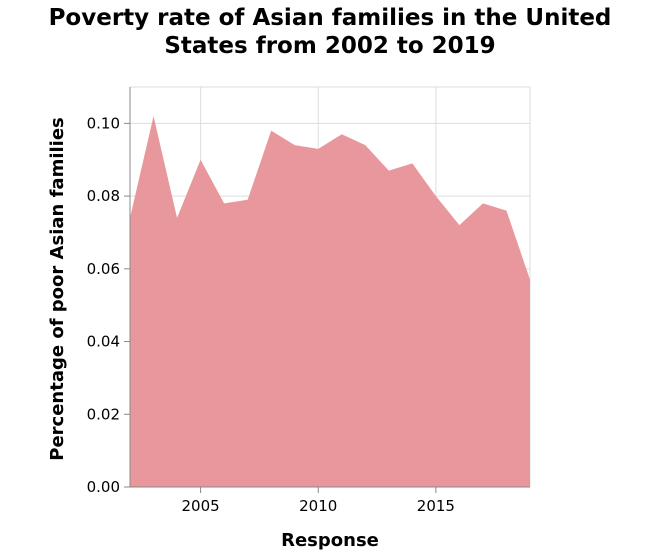  What do you see at coordinates (103, 487) in the screenshot?
I see `y-tick-label-0: 0.00` at bounding box center [103, 487].